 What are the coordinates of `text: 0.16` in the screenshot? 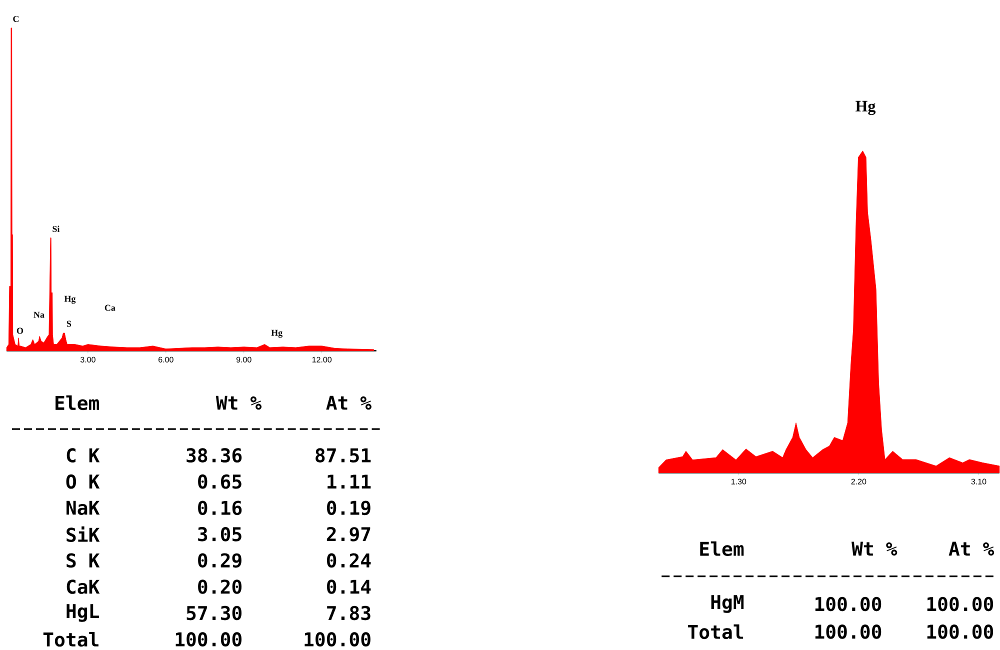 It's located at (220, 508).